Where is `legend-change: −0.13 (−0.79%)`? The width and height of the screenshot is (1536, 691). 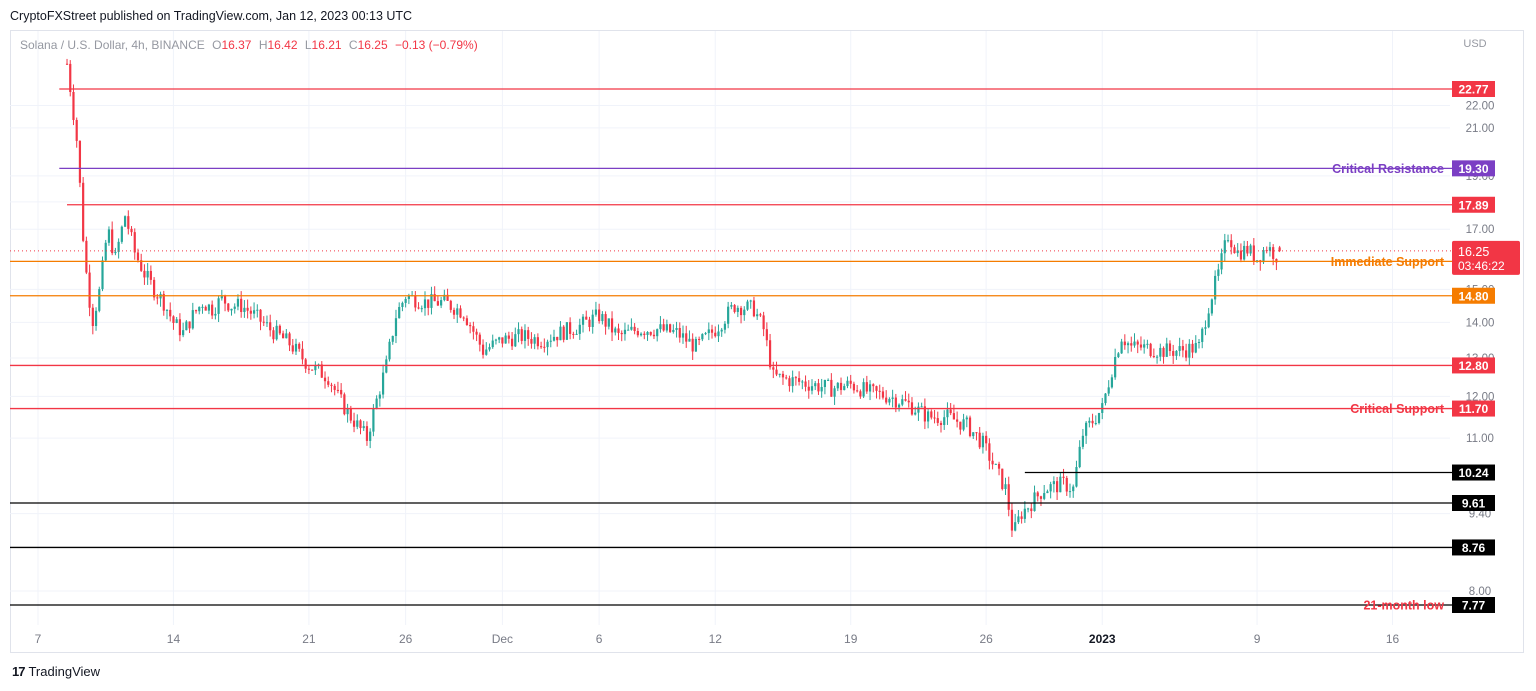
legend-change: −0.13 (−0.79%) is located at coordinates (436, 45).